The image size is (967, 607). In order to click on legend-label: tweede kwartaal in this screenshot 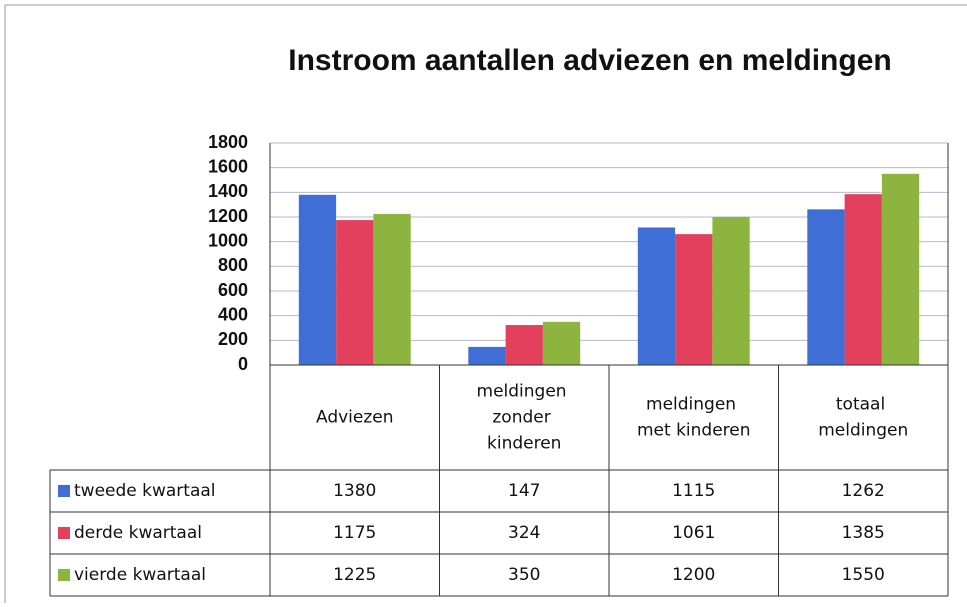, I will do `click(145, 491)`.